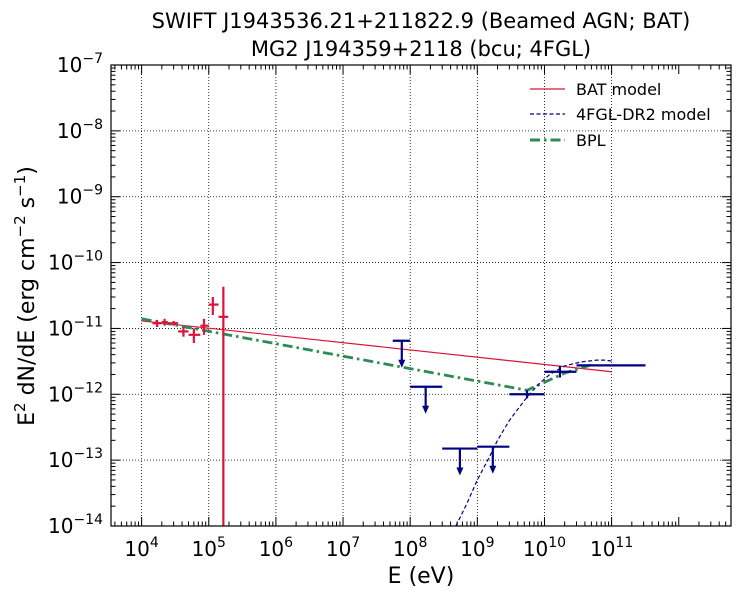  Describe the element at coordinates (88, 454) in the screenshot. I see `y-tick-label-exp: −13` at that location.